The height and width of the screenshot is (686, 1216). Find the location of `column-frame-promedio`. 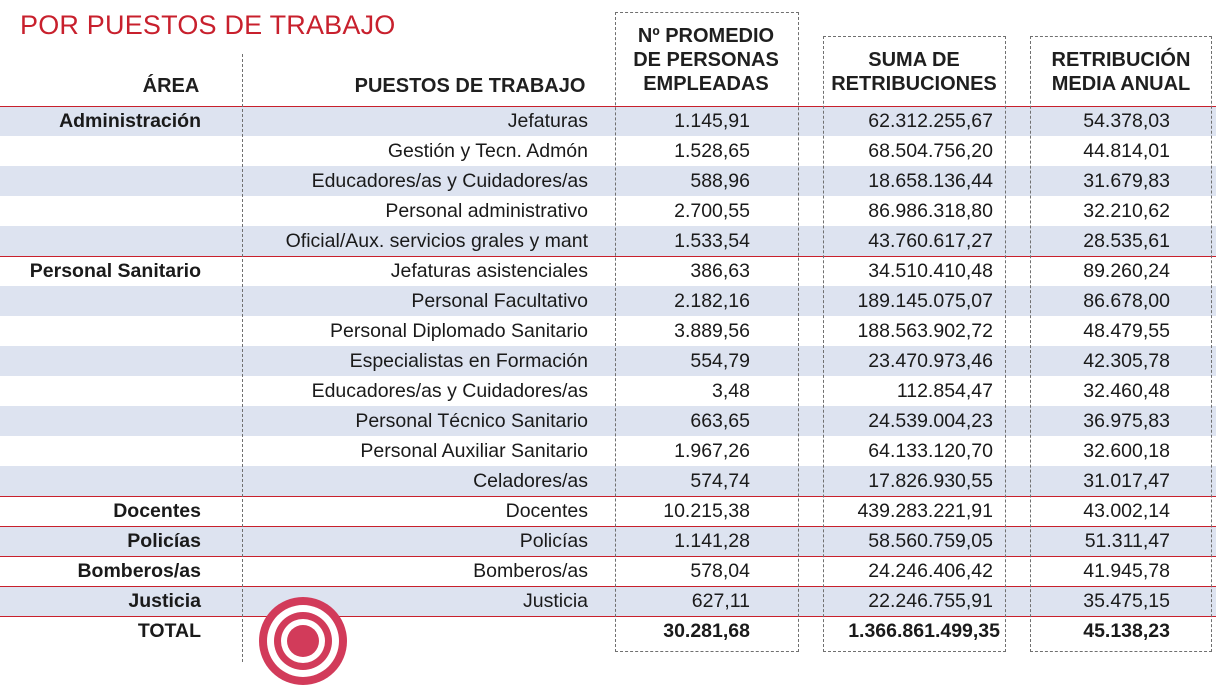

column-frame-promedio is located at coordinates (707, 332).